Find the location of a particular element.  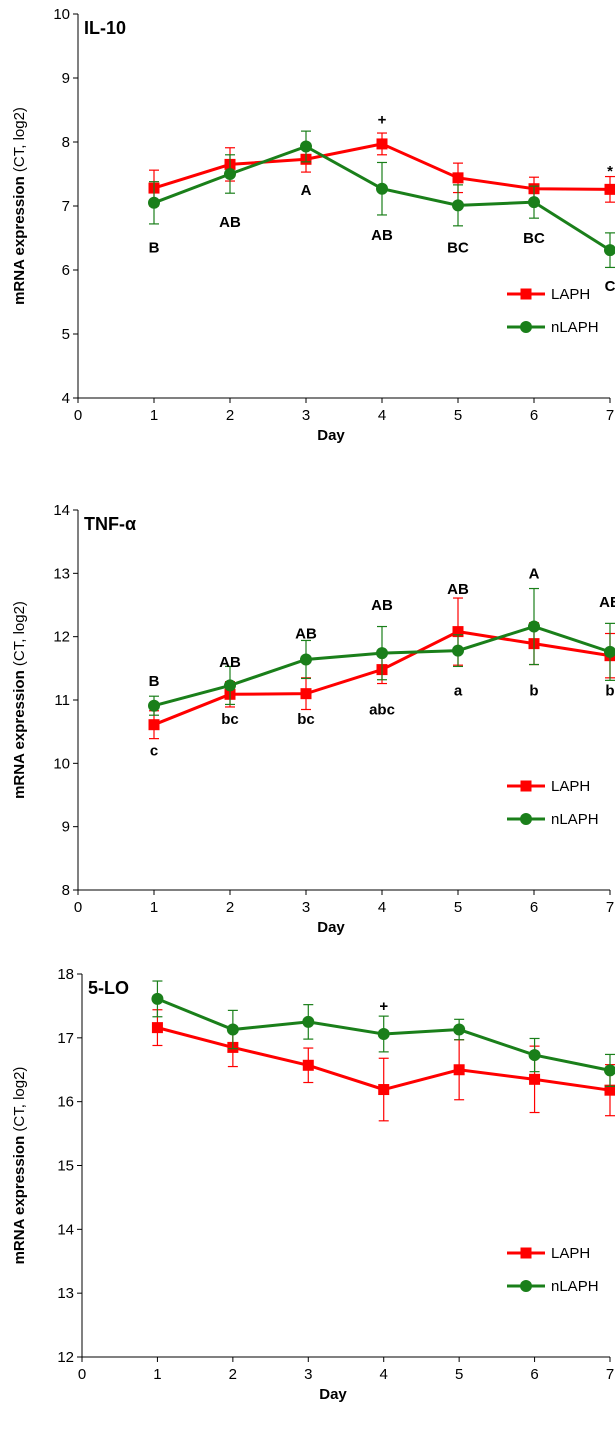

y-tick-label: 9 is located at coordinates (66, 827).